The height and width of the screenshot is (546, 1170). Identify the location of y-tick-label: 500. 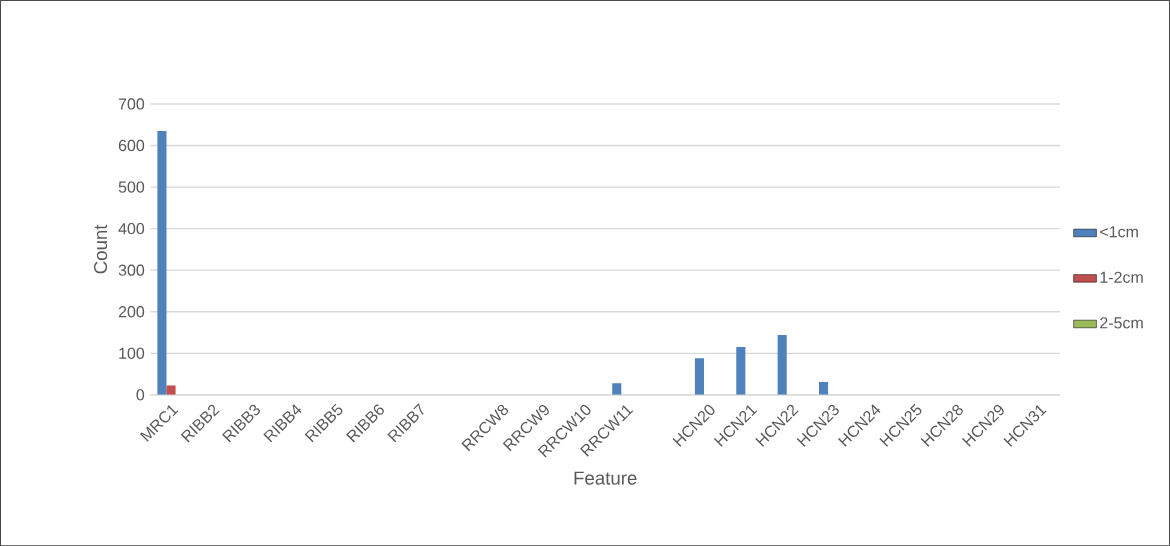
(131, 187).